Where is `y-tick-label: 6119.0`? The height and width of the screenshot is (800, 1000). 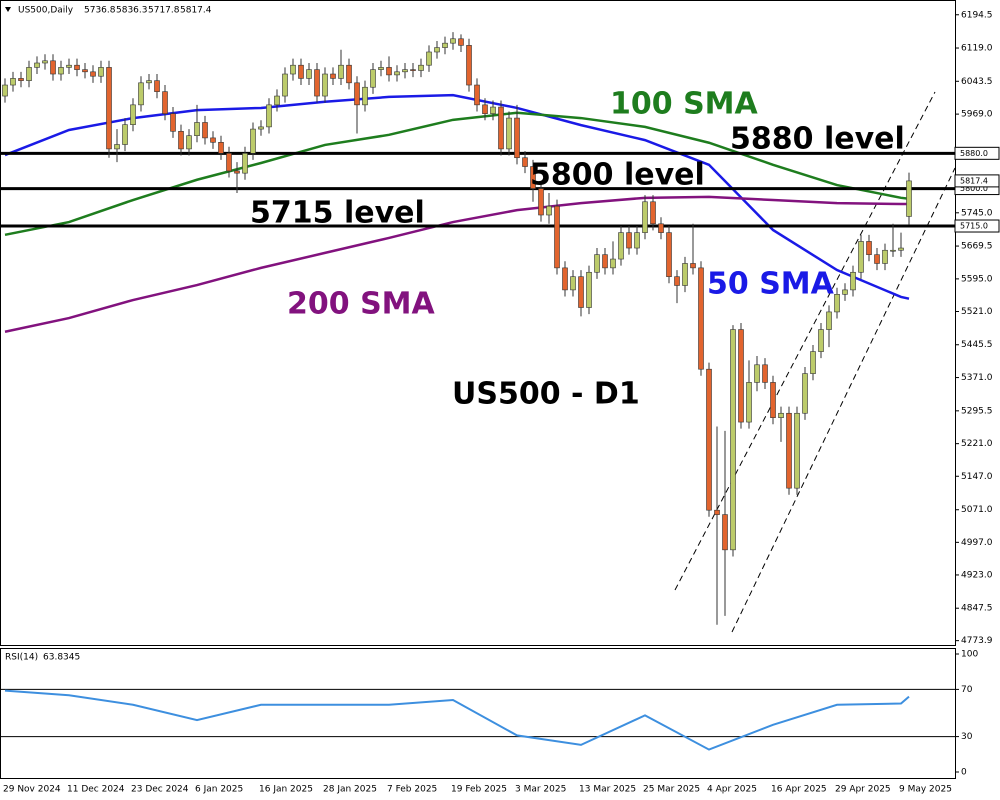
y-tick-label: 6119.0 is located at coordinates (977, 49).